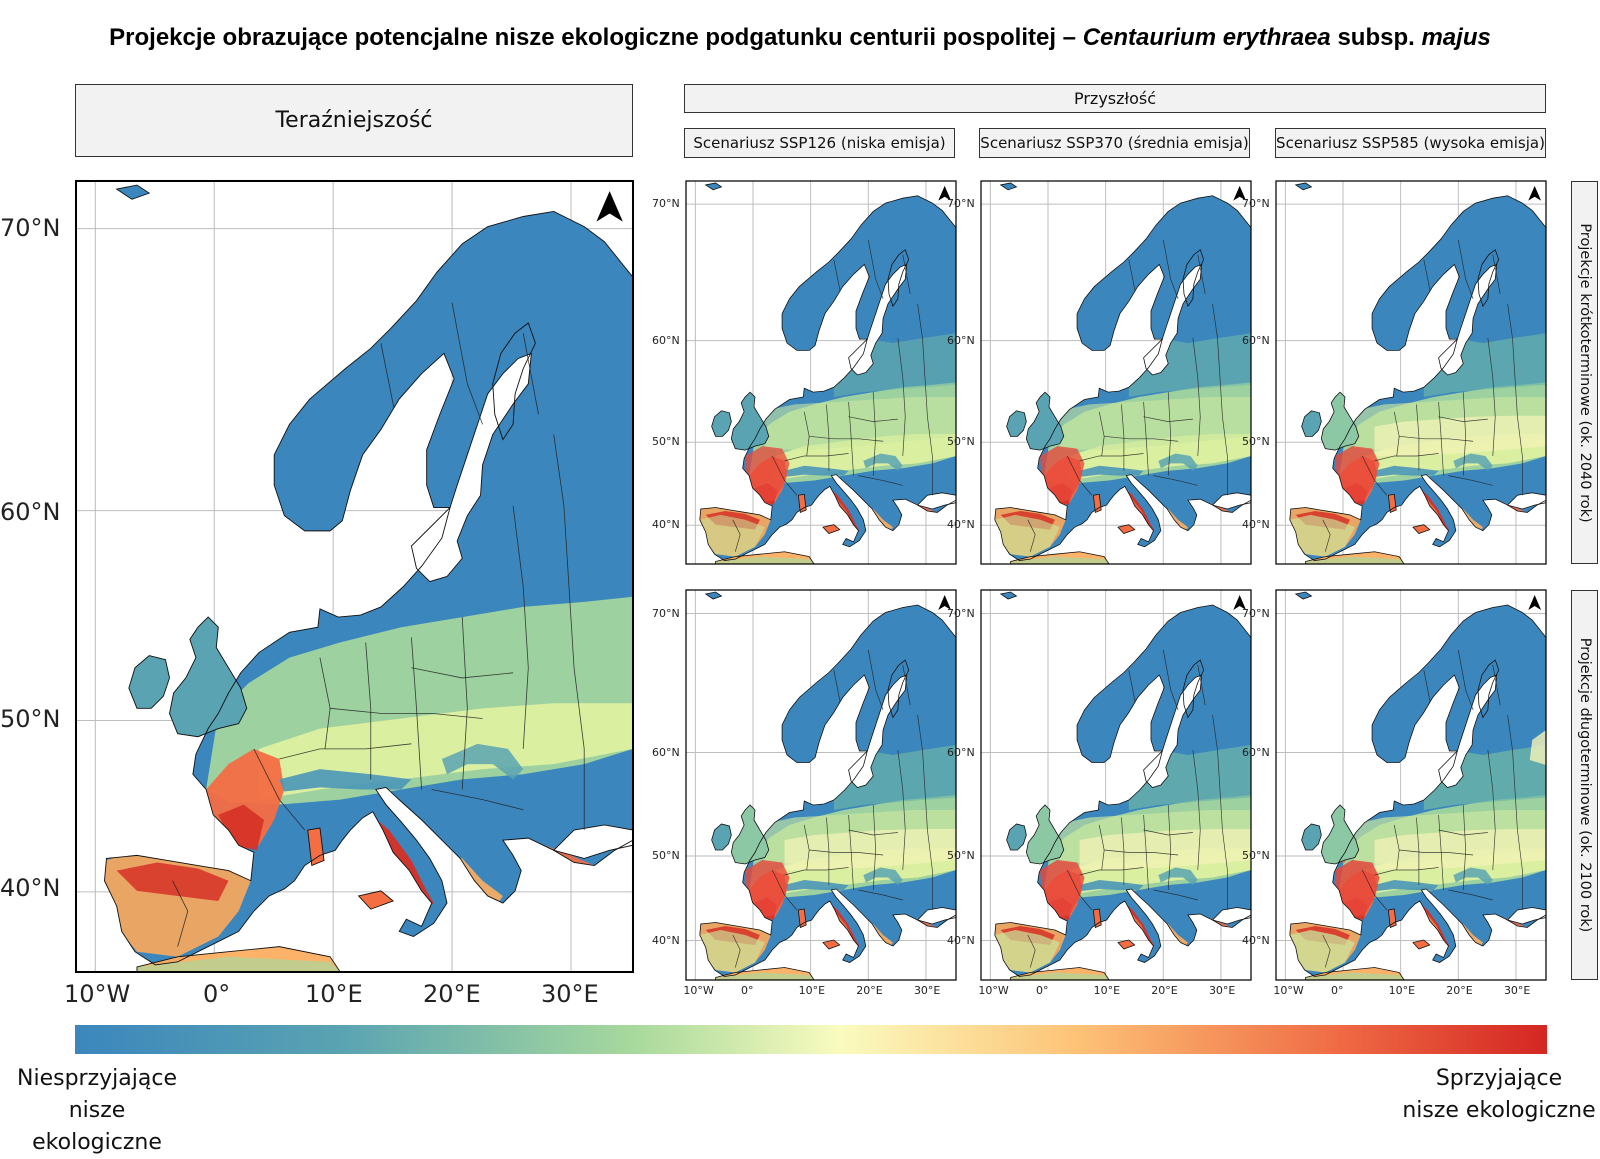 Image resolution: width=1600 pixels, height=1159 pixels. I want to click on present-lon-0: 0°, so click(217, 994).